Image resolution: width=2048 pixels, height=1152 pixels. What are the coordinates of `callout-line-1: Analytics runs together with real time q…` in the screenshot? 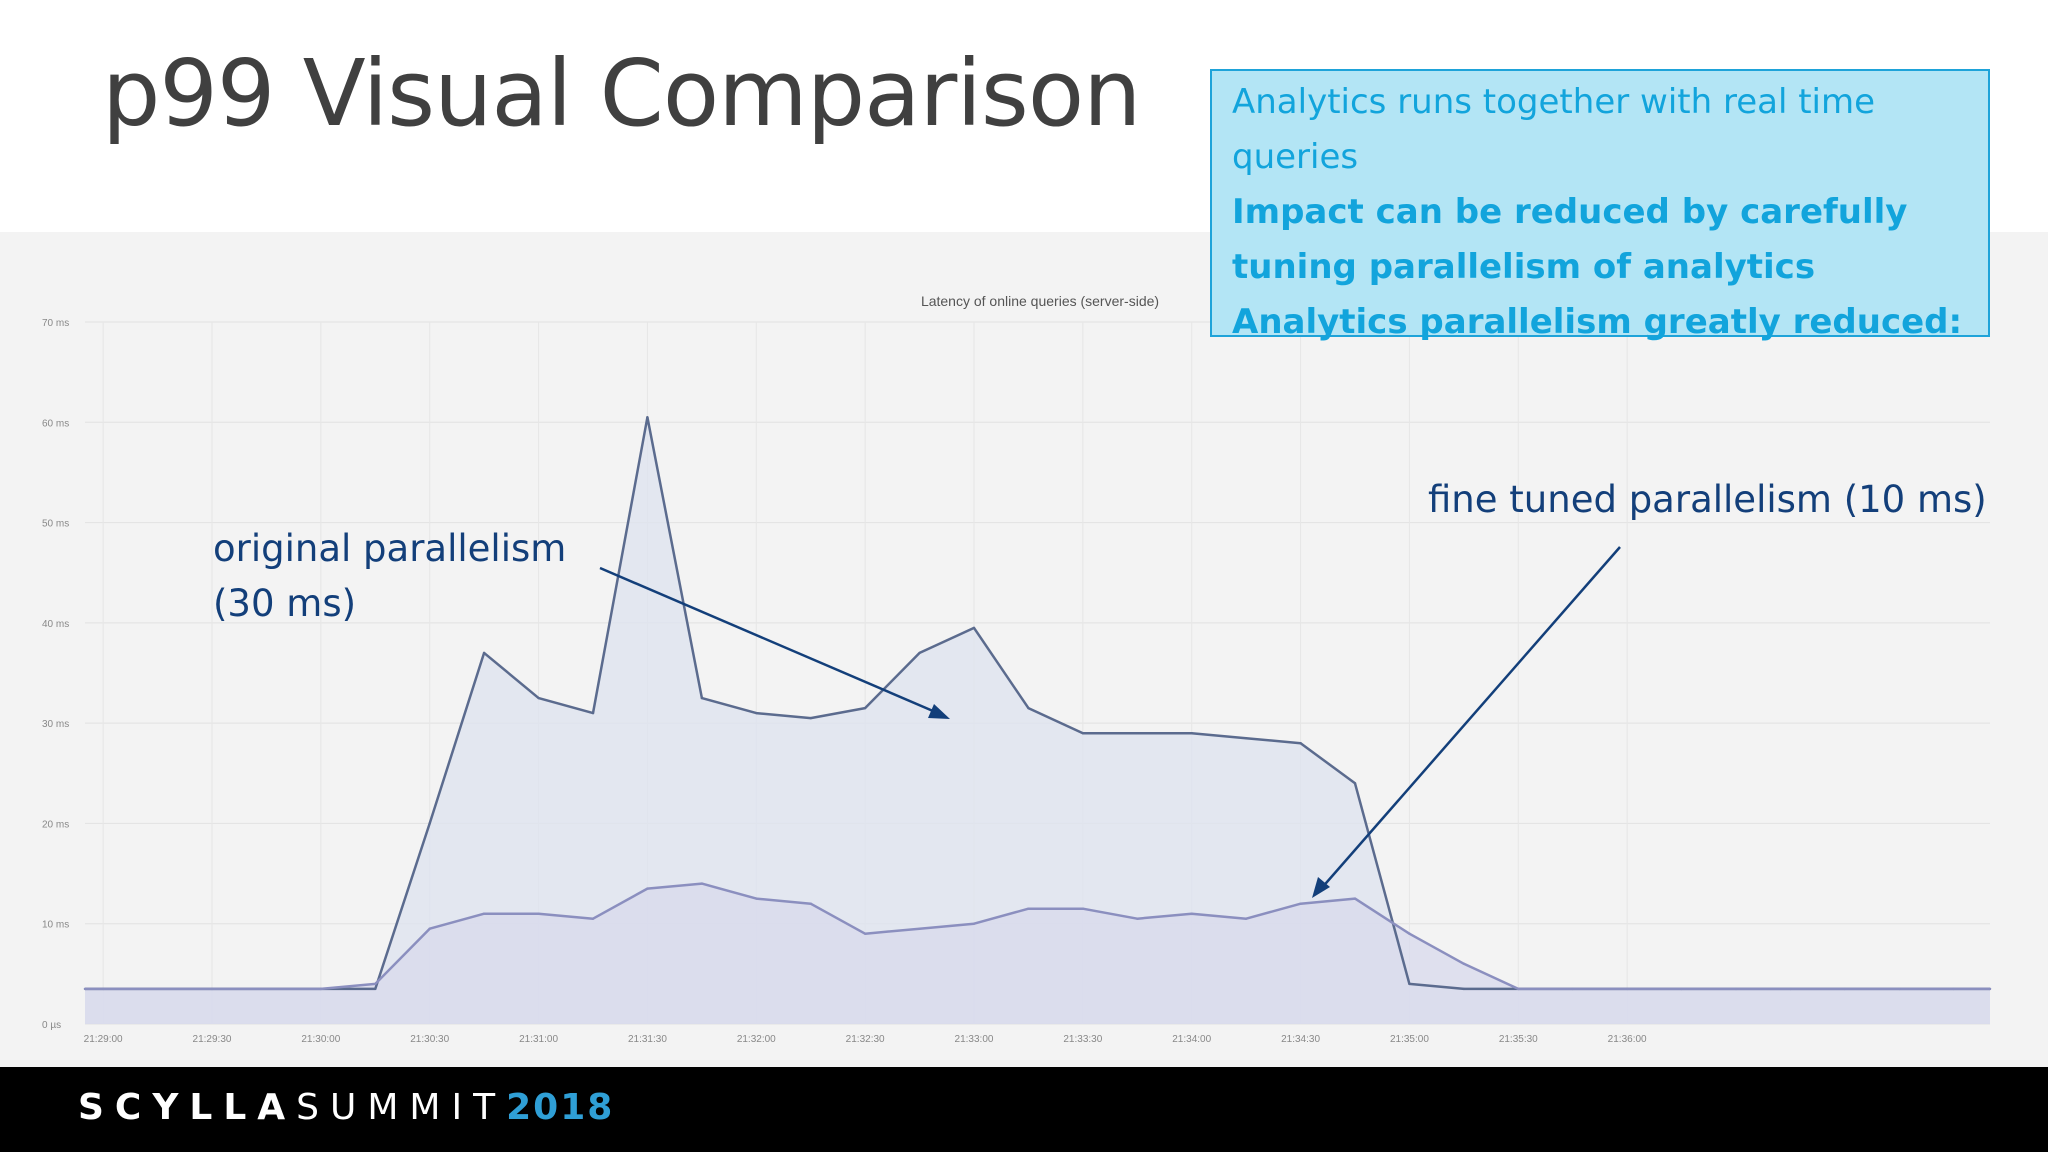 It's located at (1554, 129).